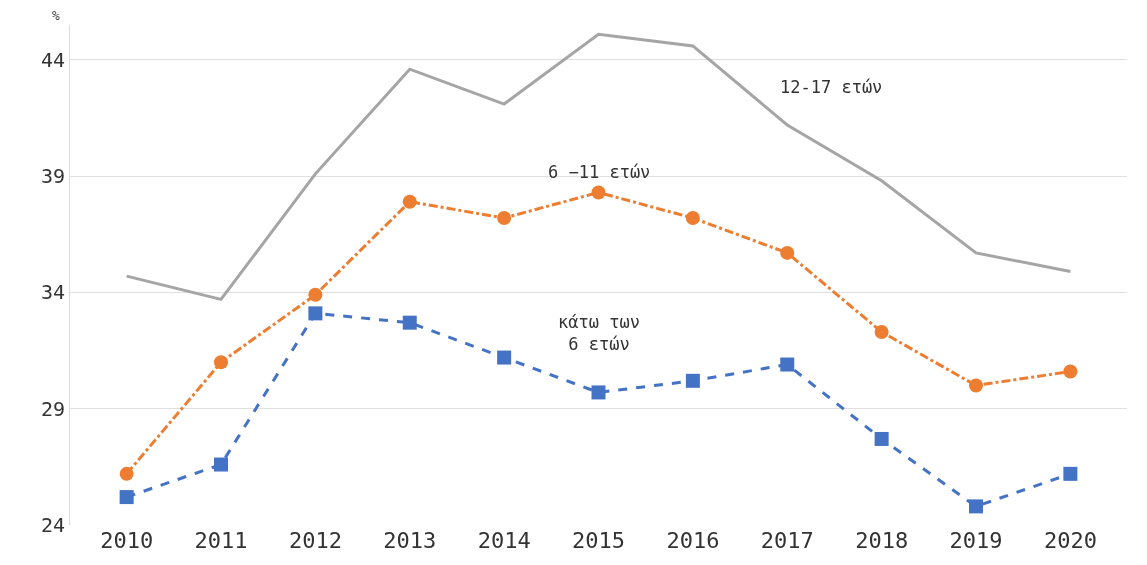  Describe the element at coordinates (599, 172) in the screenshot. I see `series-label: 6 −11 ετών` at that location.